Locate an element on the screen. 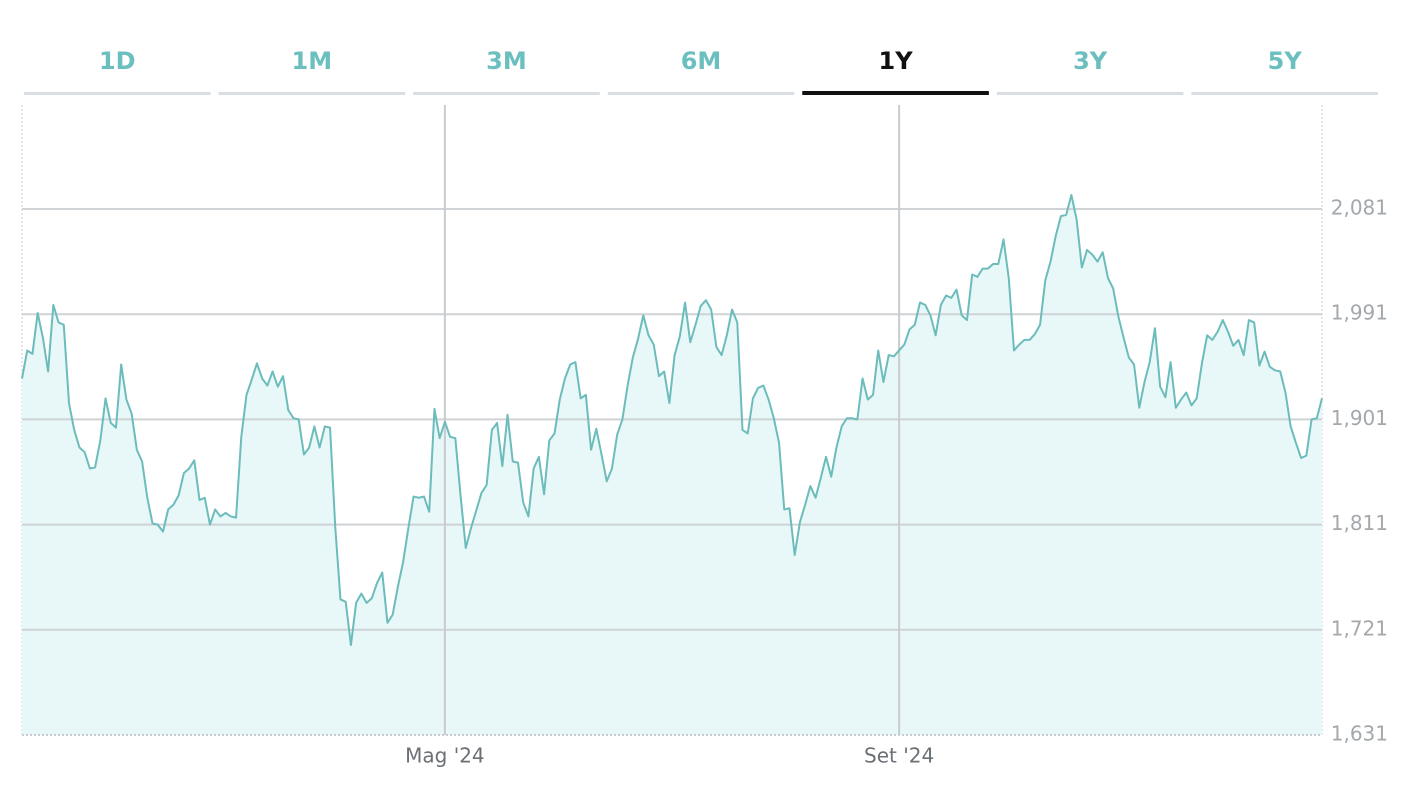  range-underline-active is located at coordinates (895, 93).